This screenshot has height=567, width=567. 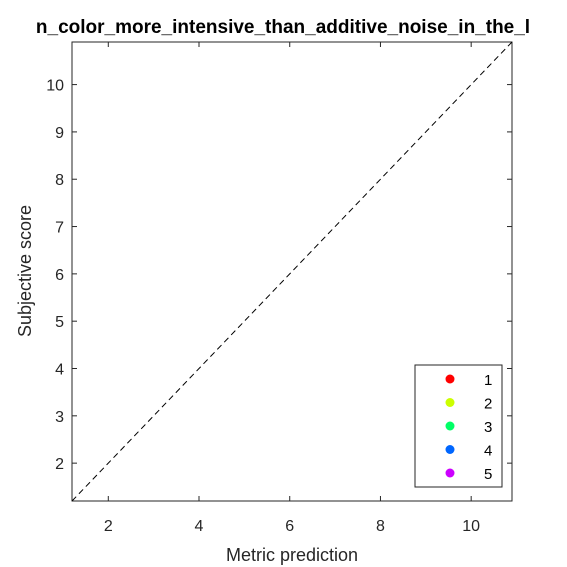 What do you see at coordinates (59, 228) in the screenshot?
I see `y-tick-label: 7` at bounding box center [59, 228].